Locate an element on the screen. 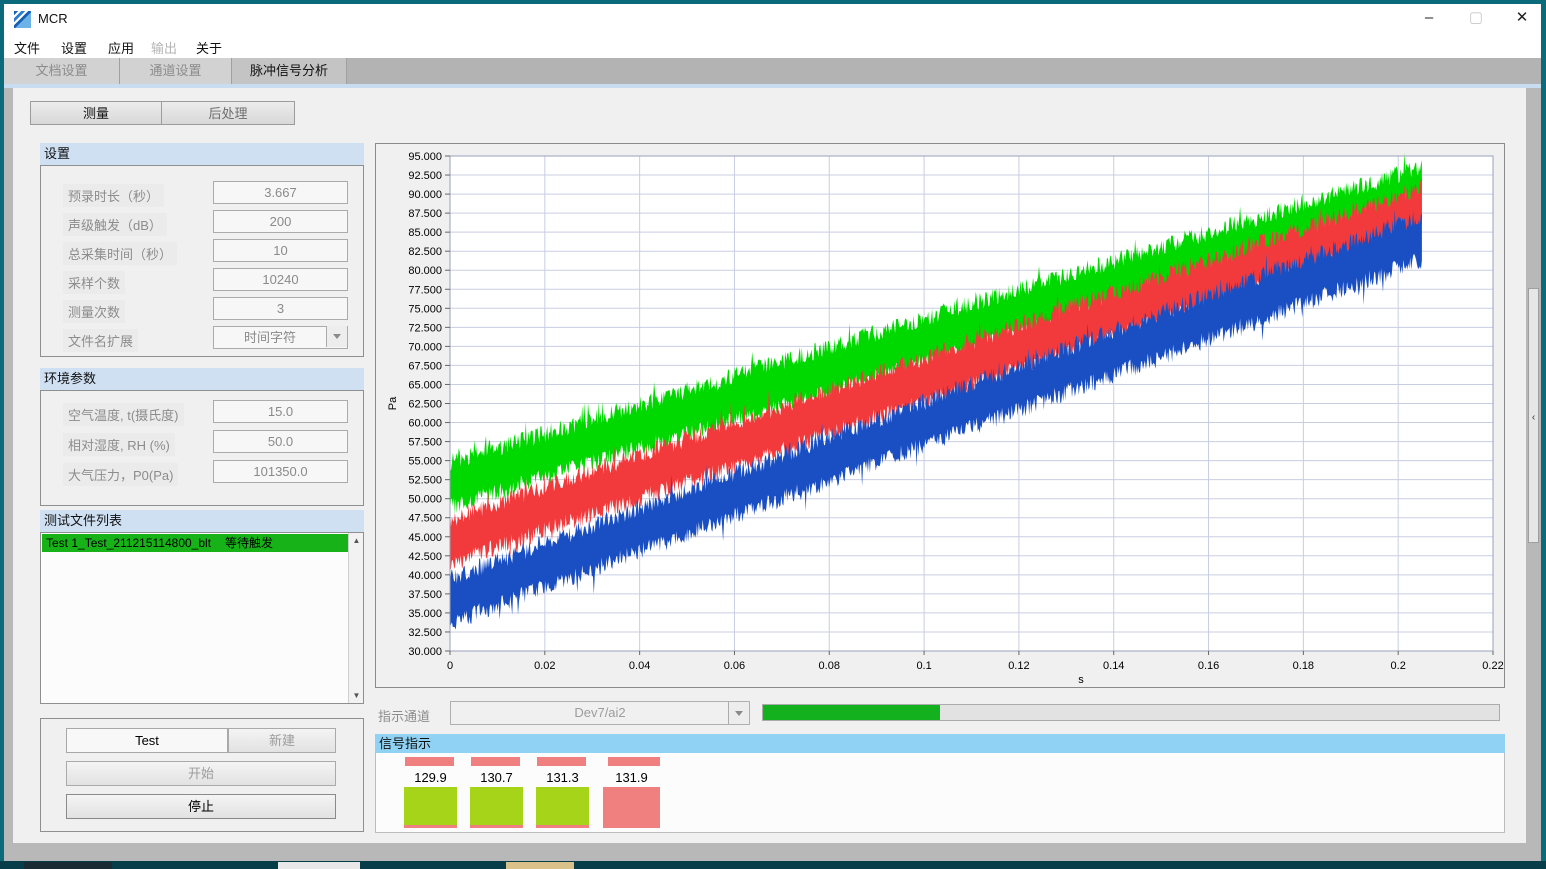  svg-text: 0.16 is located at coordinates (1208, 666).